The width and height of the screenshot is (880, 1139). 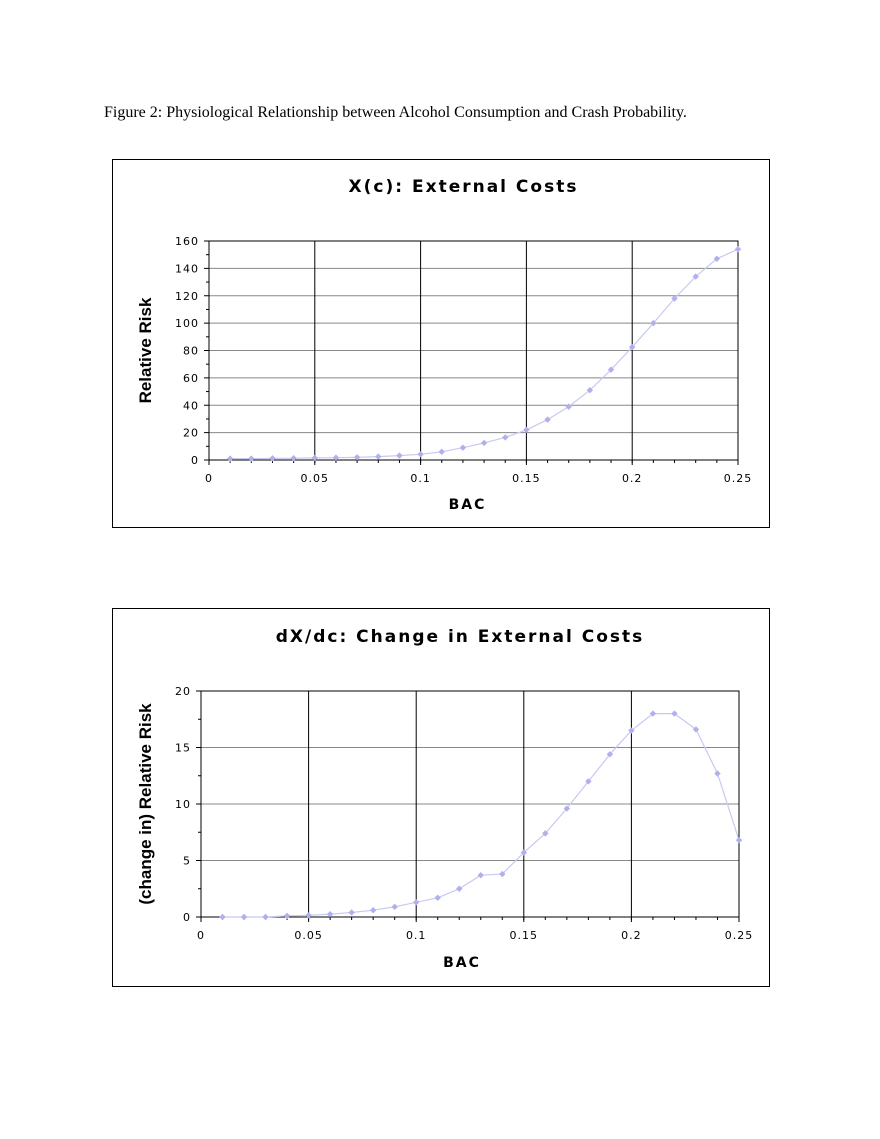 I want to click on y-tick-label: 40, so click(x=191, y=405).